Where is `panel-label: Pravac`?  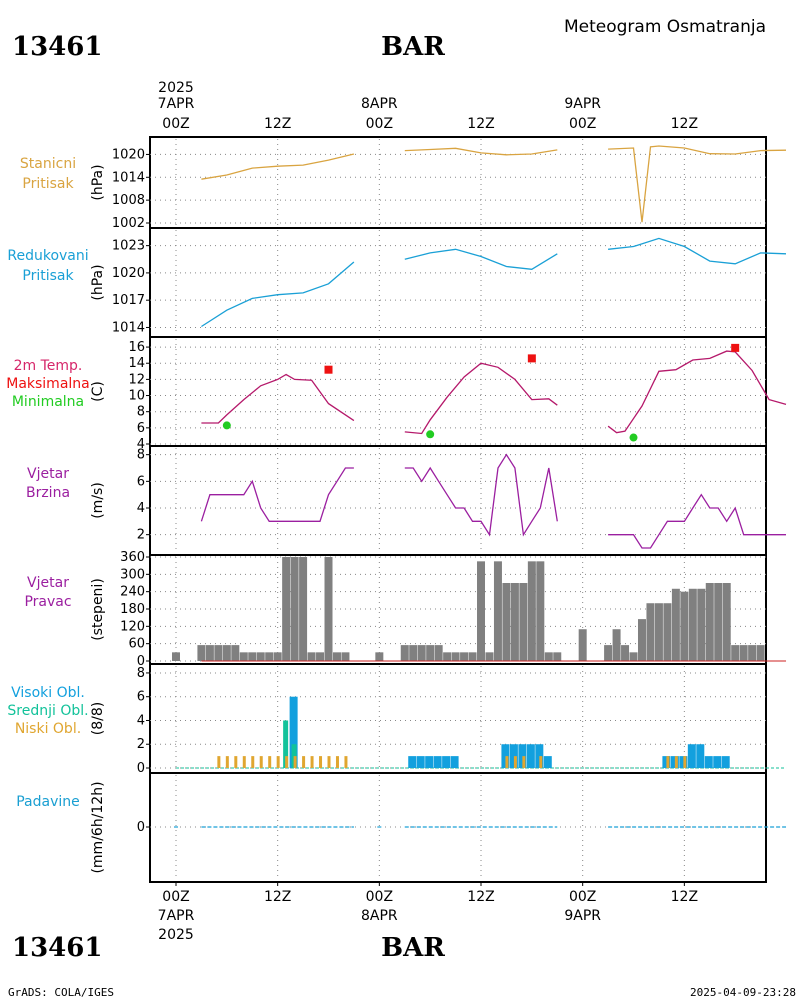 panel-label: Pravac is located at coordinates (47, 602).